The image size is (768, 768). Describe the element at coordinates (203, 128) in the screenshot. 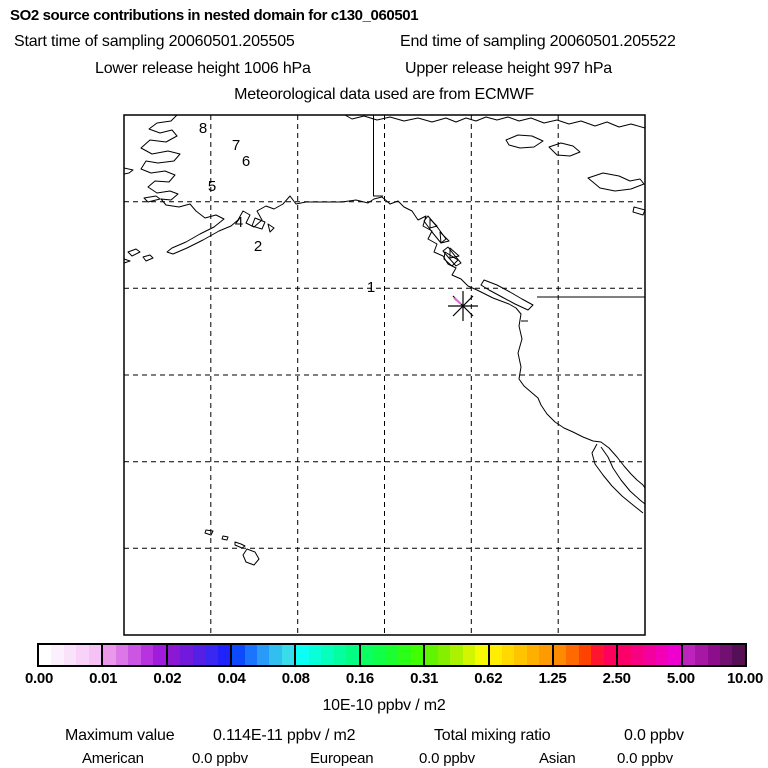

I see `trajectory-marker-8: 8` at that location.